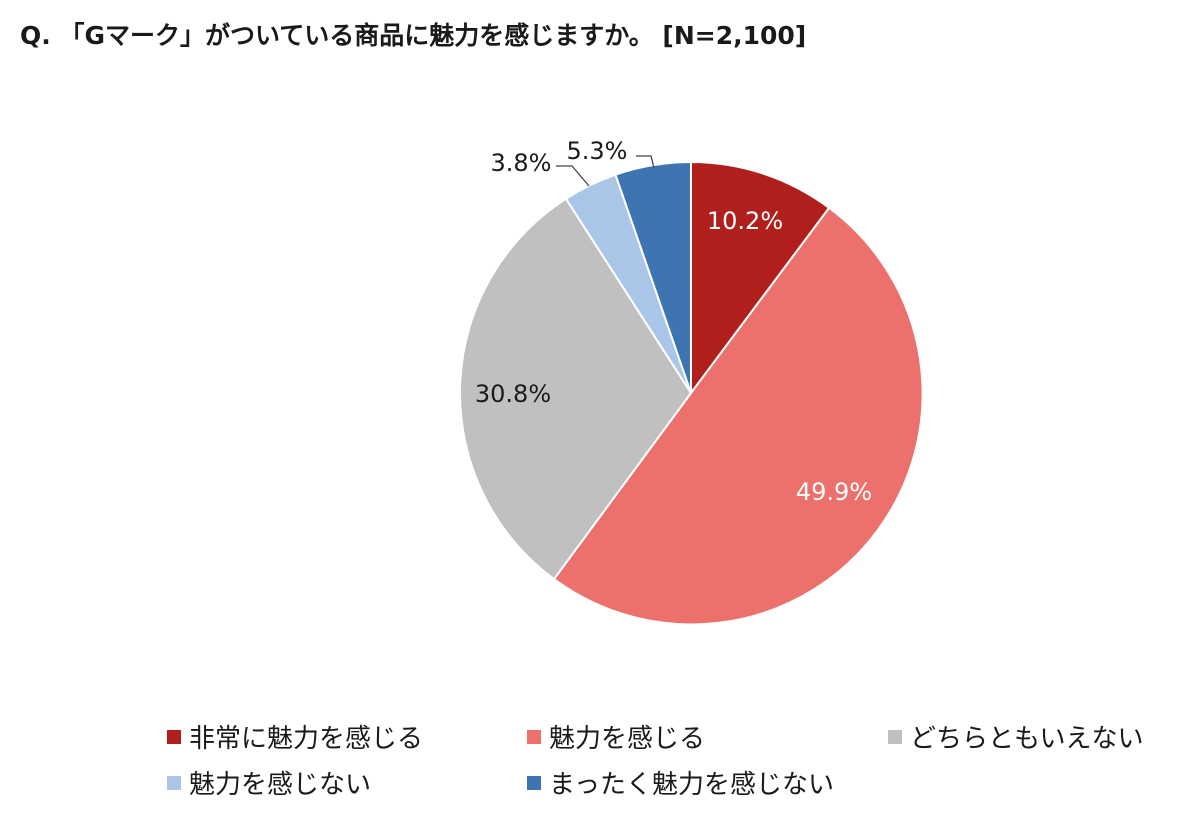  Describe the element at coordinates (521, 163) in the screenshot. I see `slice-label-3: 3.8%` at that location.